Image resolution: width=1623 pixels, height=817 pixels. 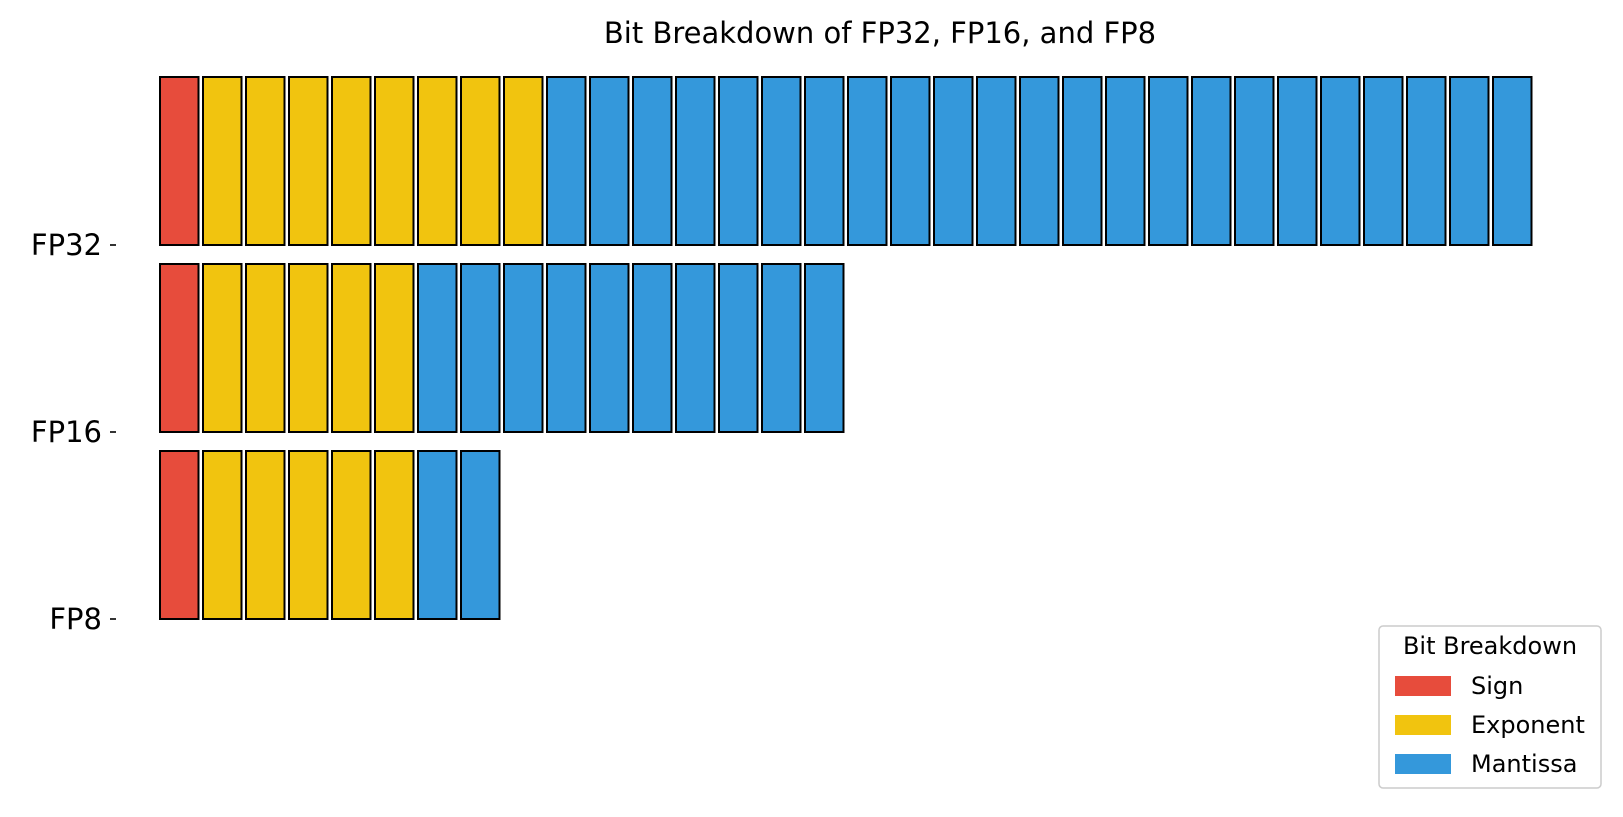 I want to click on y-axis: FP32 FP16 FP8, so click(x=73, y=432).